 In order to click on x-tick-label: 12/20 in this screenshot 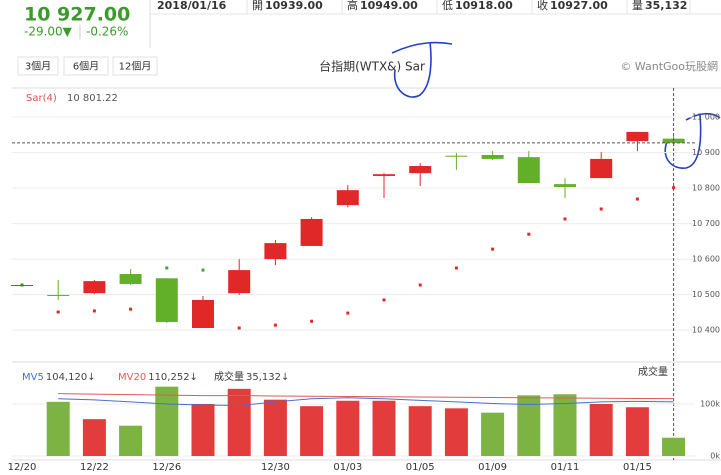, I will do `click(22, 467)`.